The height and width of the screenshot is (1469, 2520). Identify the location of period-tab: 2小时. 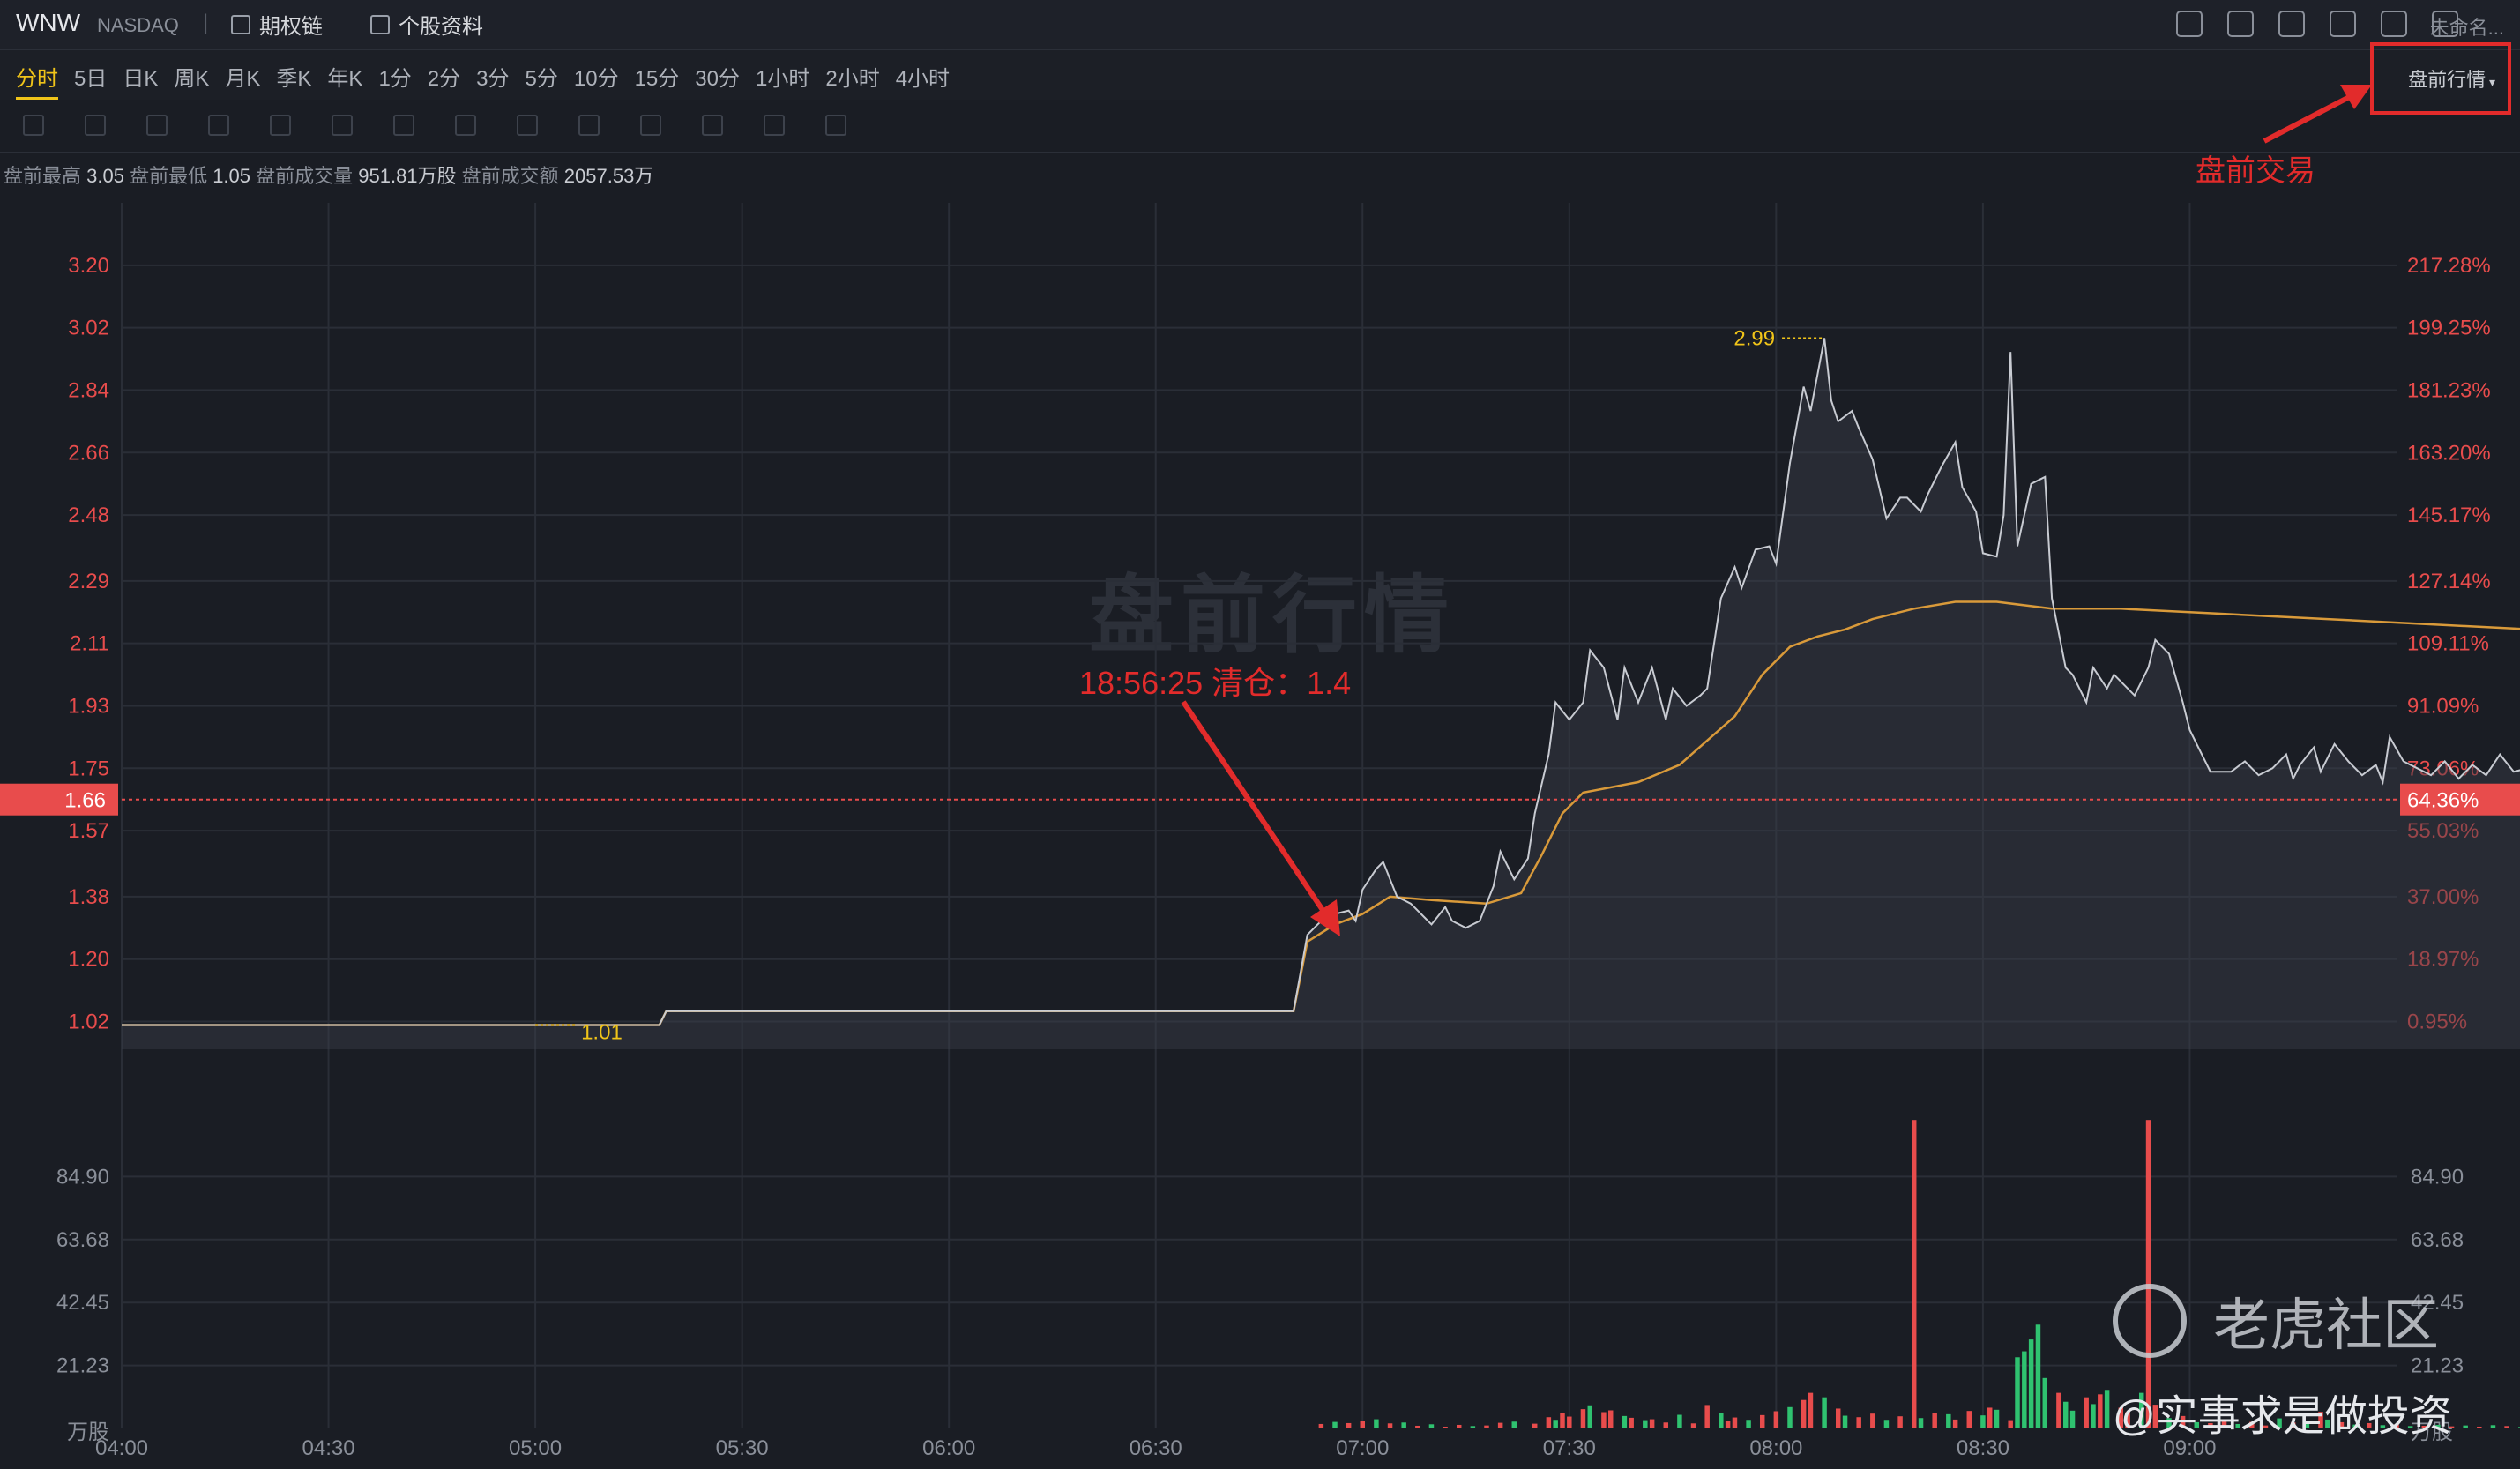
(852, 79).